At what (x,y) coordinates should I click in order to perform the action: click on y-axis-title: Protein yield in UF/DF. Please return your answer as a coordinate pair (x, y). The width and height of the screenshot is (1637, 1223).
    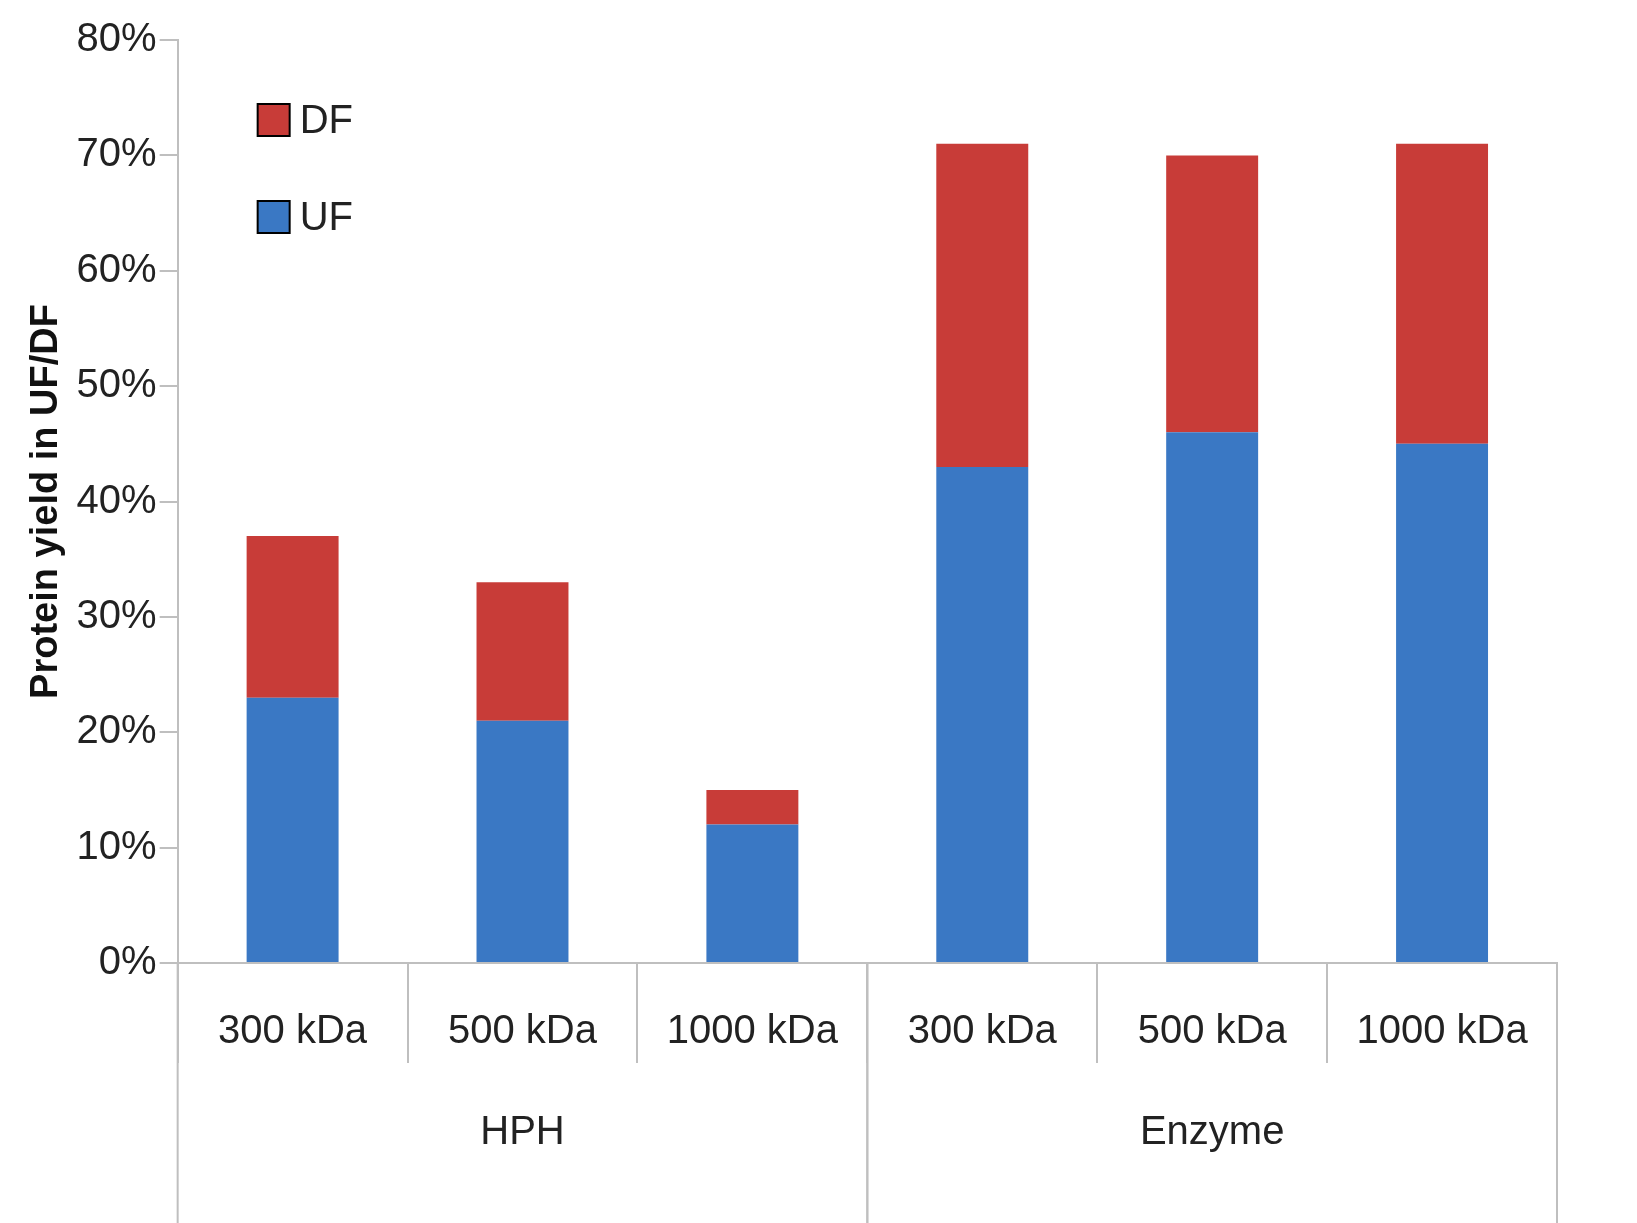
    Looking at the image, I should click on (44, 501).